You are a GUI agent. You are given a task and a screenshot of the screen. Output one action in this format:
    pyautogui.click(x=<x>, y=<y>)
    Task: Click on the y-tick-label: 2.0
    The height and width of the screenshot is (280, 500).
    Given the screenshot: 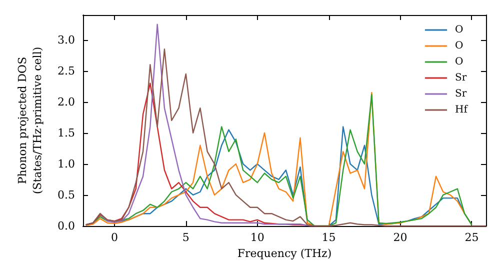 What is the action you would take?
    pyautogui.click(x=66, y=101)
    